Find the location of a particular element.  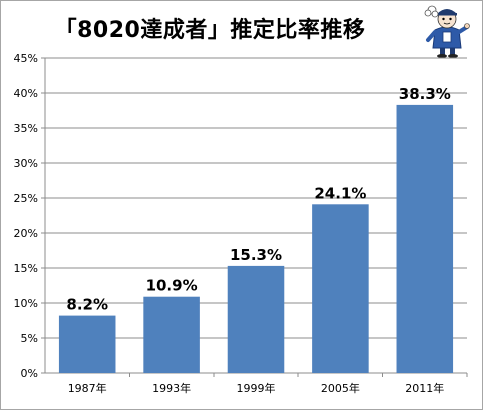

y-tick-label: 10% is located at coordinates (26, 303).